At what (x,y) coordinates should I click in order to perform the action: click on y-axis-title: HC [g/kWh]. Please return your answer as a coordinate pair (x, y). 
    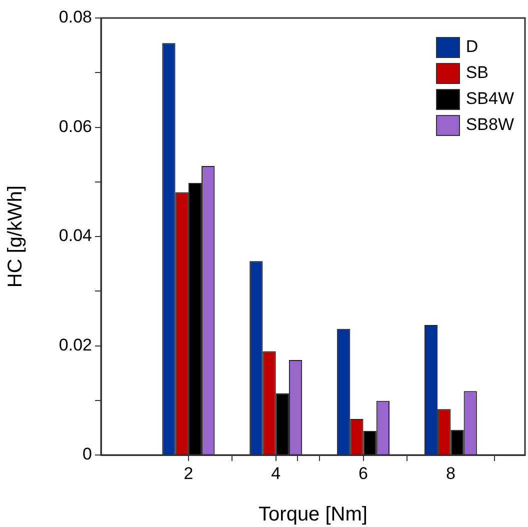
    Looking at the image, I should click on (15, 236).